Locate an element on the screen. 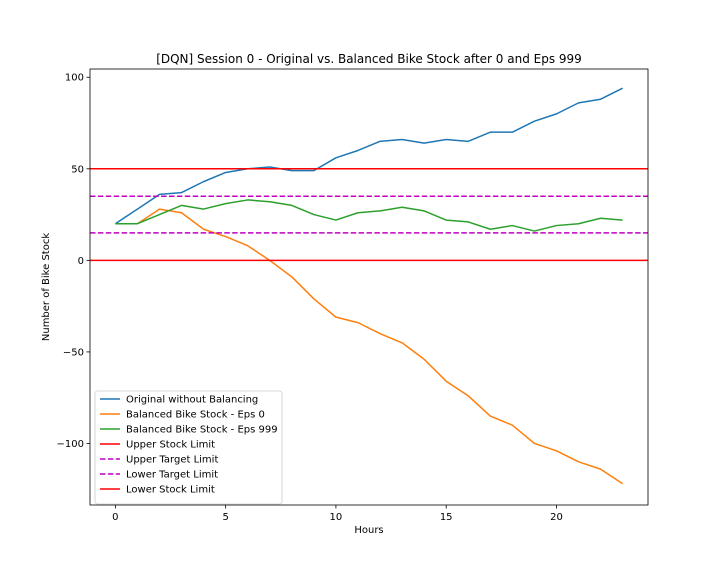 The height and width of the screenshot is (580, 720). x-tick-label: 0 is located at coordinates (115, 517).